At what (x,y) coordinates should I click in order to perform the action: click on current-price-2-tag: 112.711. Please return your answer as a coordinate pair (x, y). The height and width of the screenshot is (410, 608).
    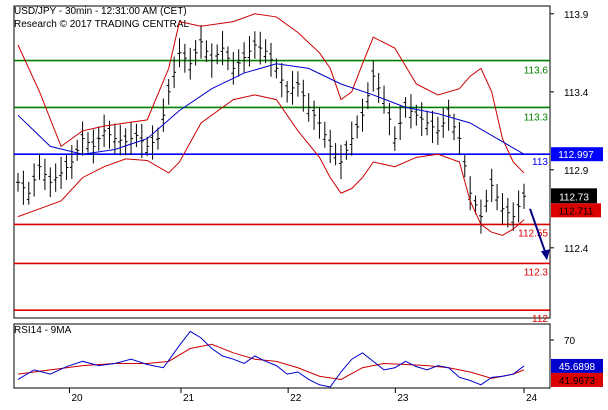
    Looking at the image, I should click on (576, 211).